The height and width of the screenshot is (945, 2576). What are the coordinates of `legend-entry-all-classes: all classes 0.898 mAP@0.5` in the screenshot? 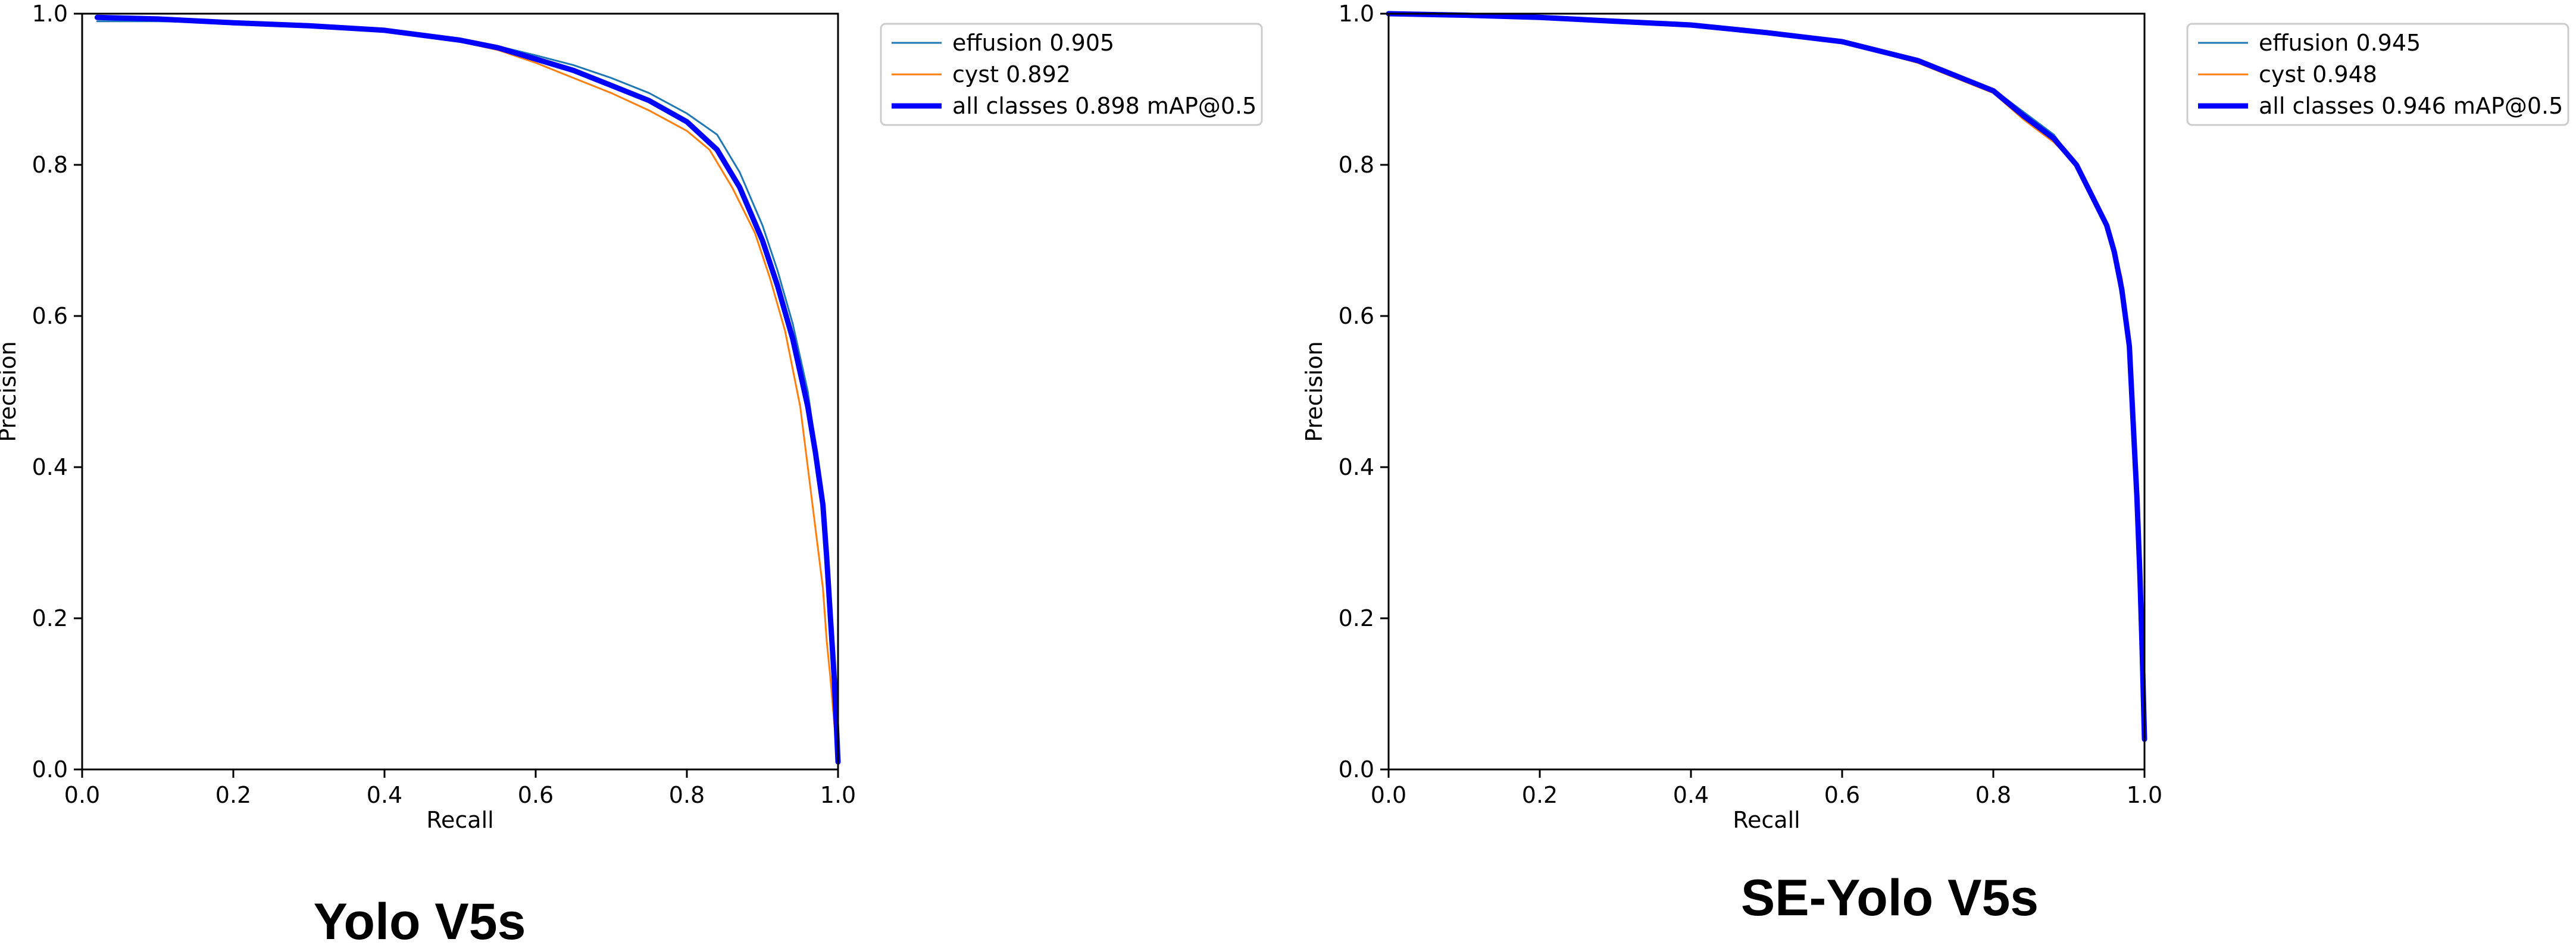 It's located at (1074, 106).